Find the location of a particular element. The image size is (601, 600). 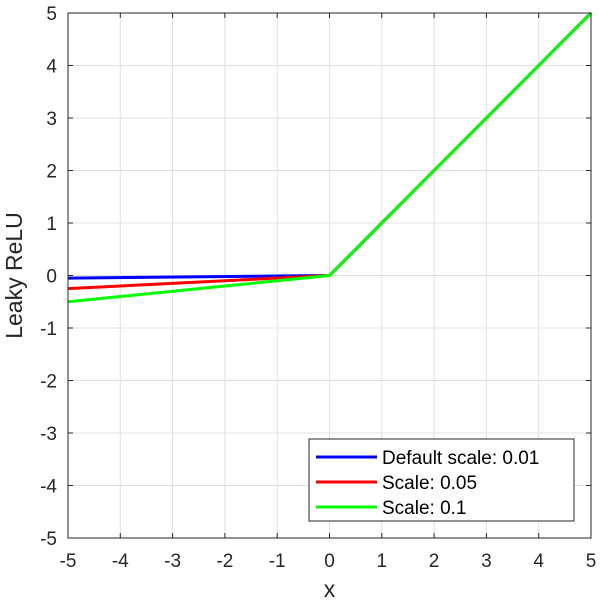

y-tick-label: -2 is located at coordinates (48, 382).